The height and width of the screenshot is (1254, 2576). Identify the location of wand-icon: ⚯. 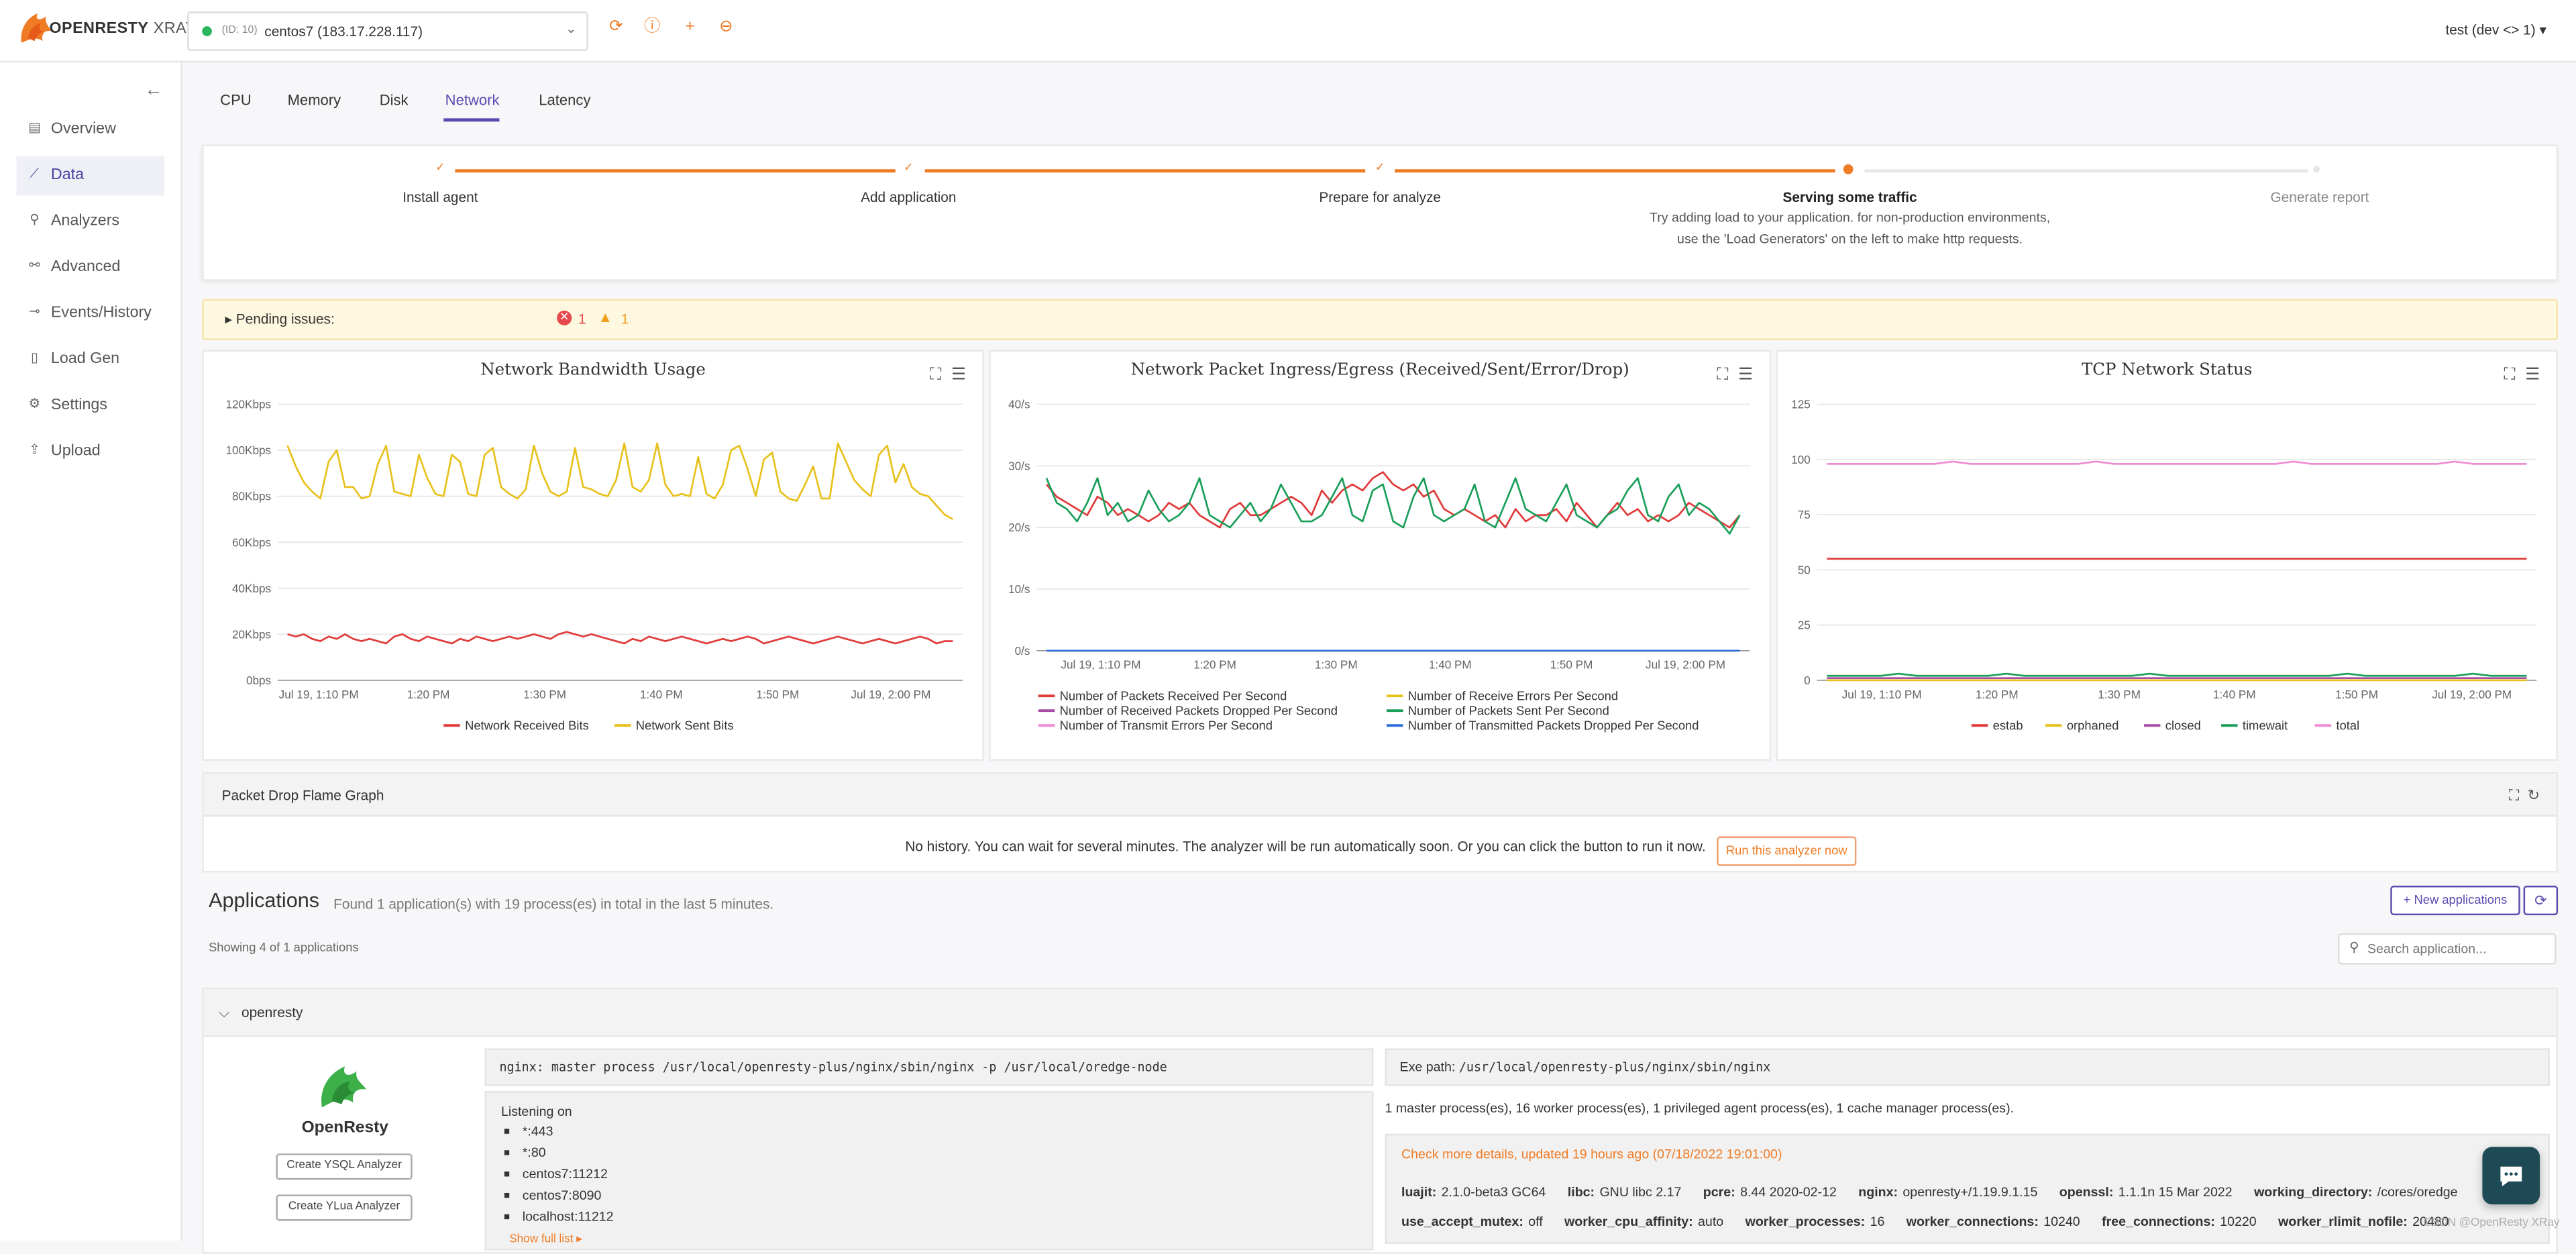
(34, 265).